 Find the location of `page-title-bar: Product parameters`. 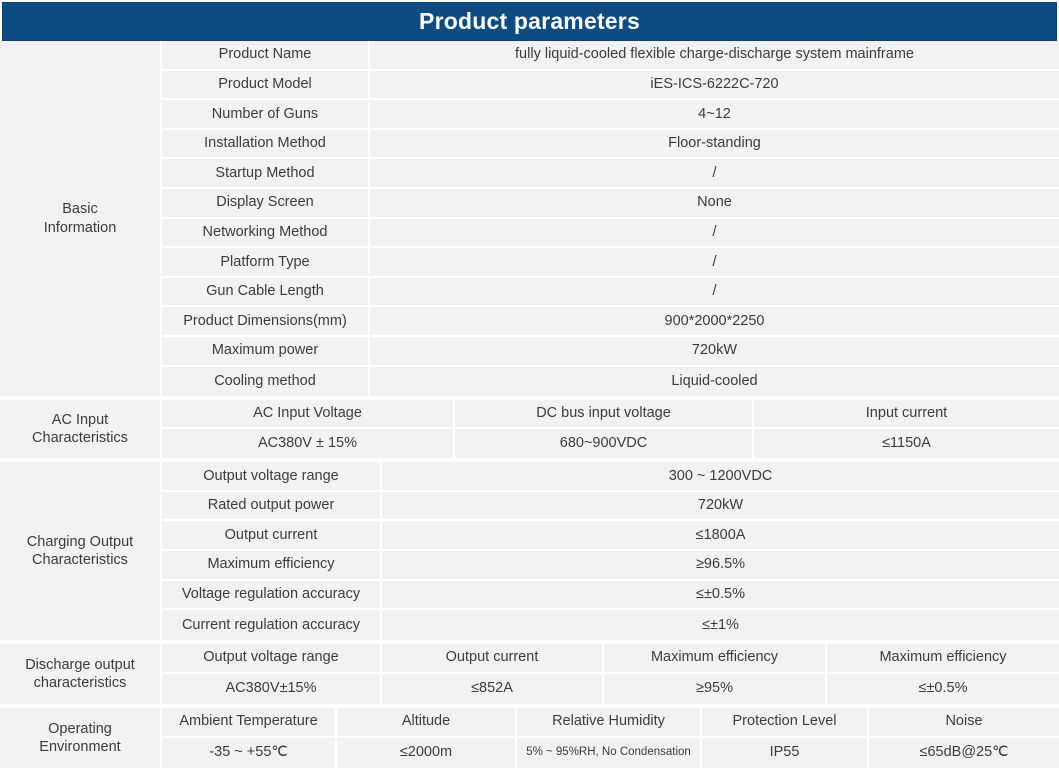

page-title-bar: Product parameters is located at coordinates (529, 21).